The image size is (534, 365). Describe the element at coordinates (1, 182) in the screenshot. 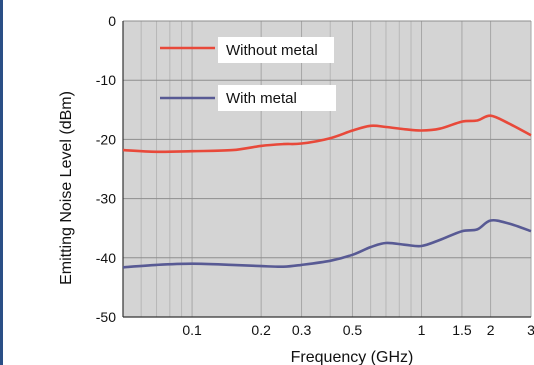

I see `left-edge-bar` at that location.